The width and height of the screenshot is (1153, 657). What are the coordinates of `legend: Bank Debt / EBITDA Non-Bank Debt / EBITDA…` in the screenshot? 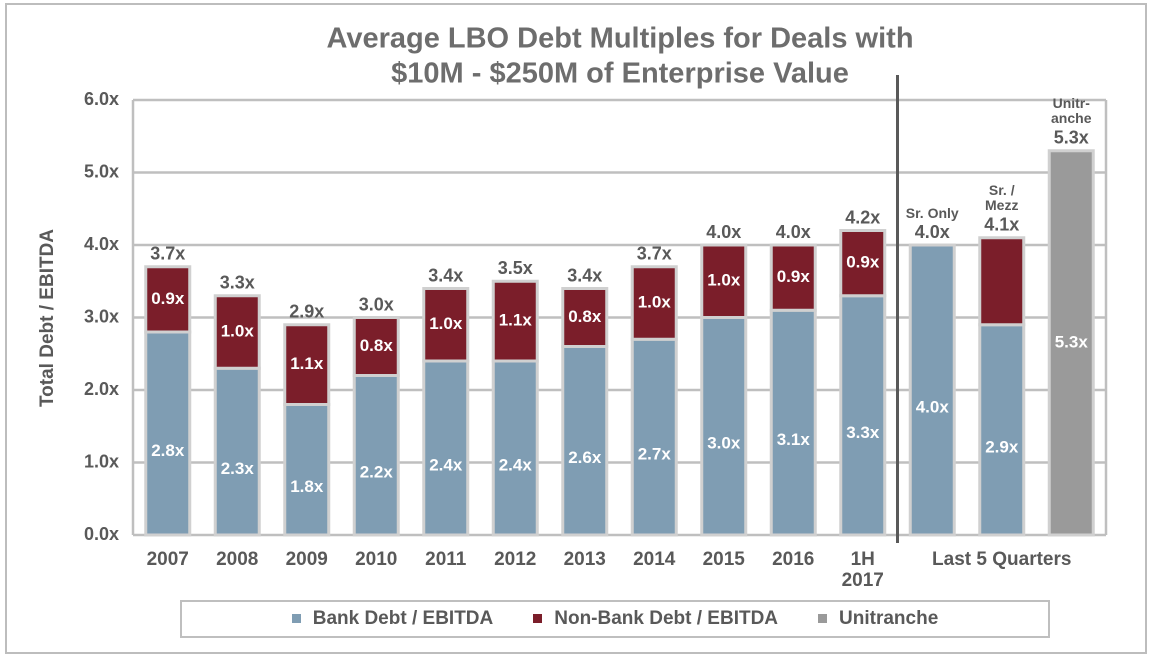 It's located at (615, 619).